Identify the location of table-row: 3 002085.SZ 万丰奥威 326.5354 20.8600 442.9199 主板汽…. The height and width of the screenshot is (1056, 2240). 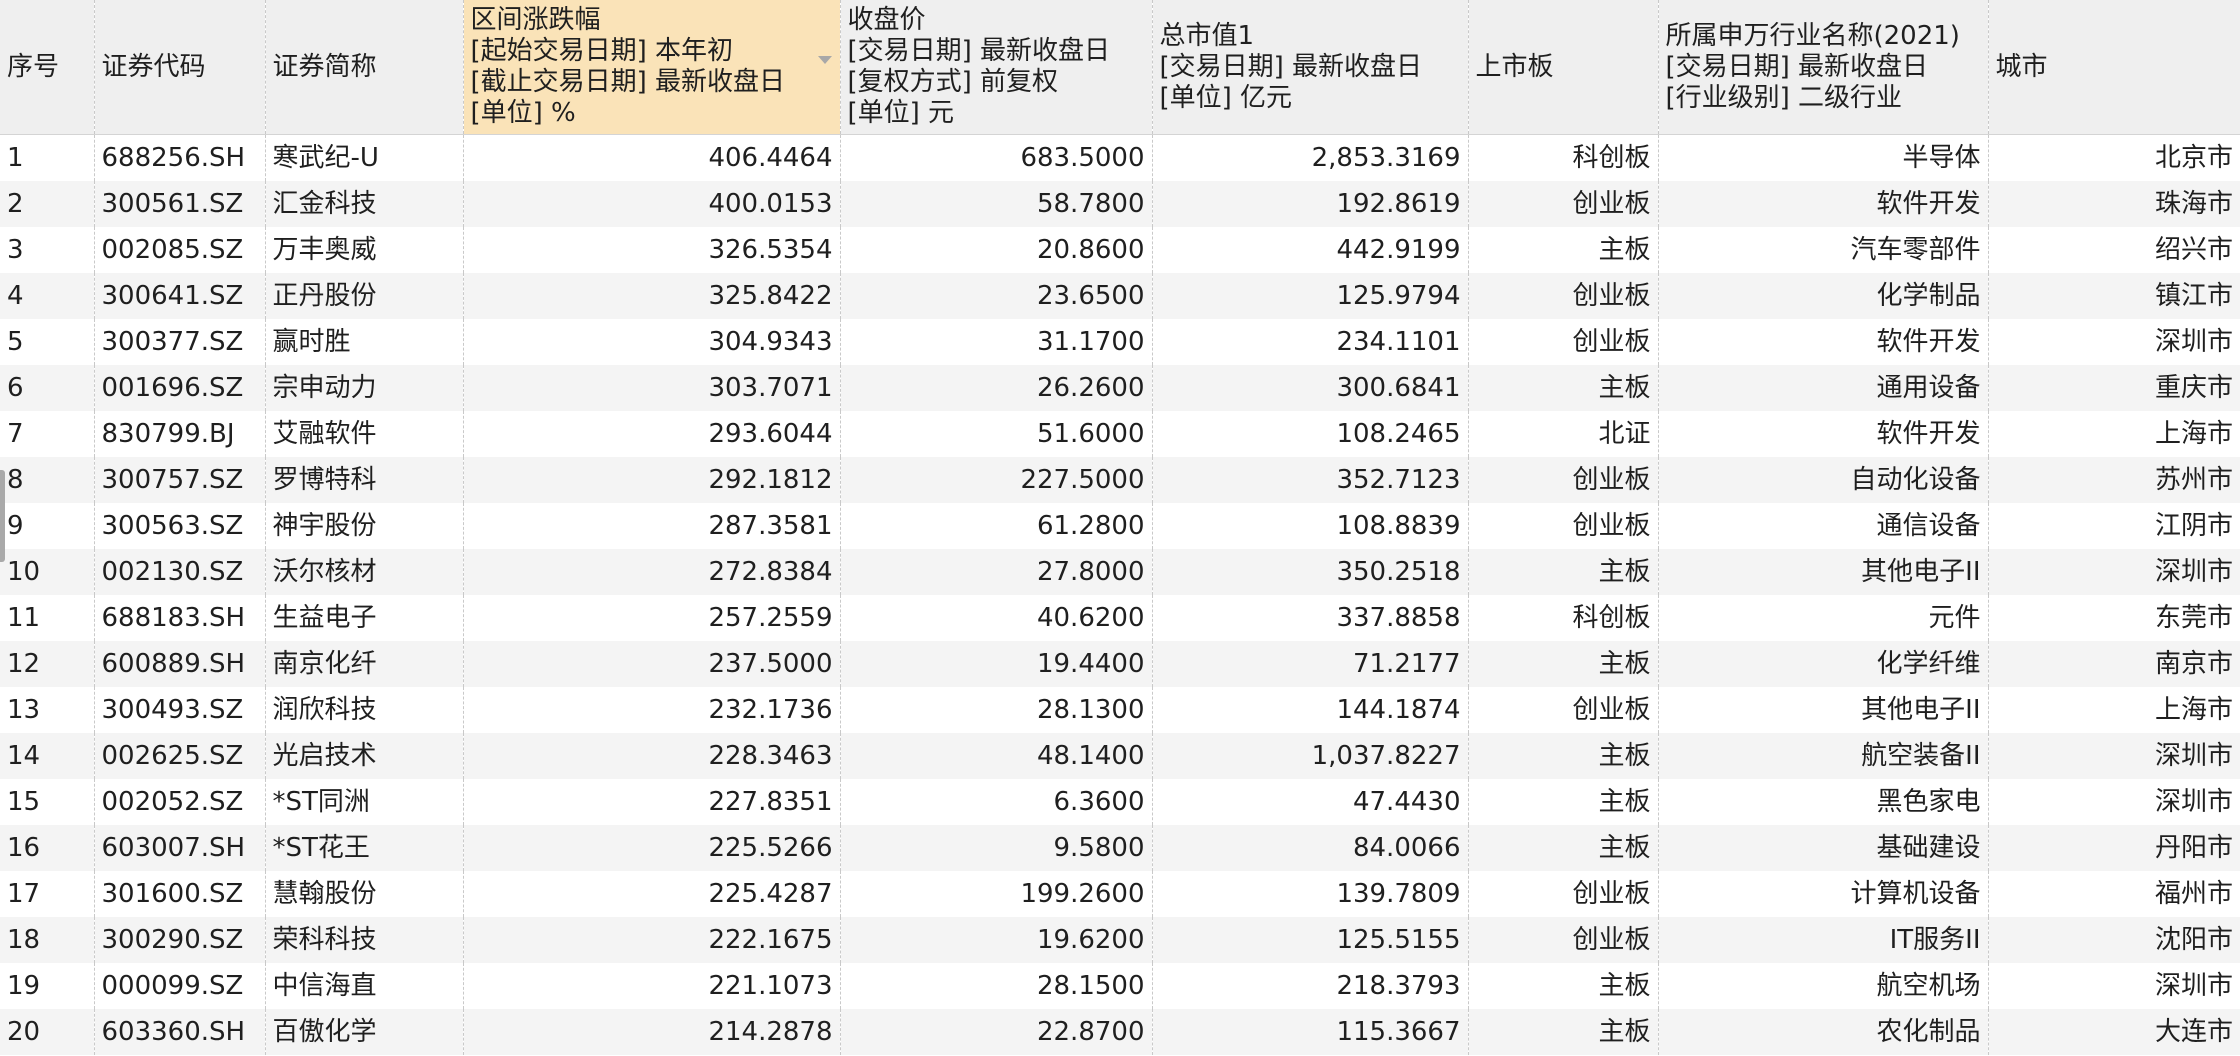
(1120, 250).